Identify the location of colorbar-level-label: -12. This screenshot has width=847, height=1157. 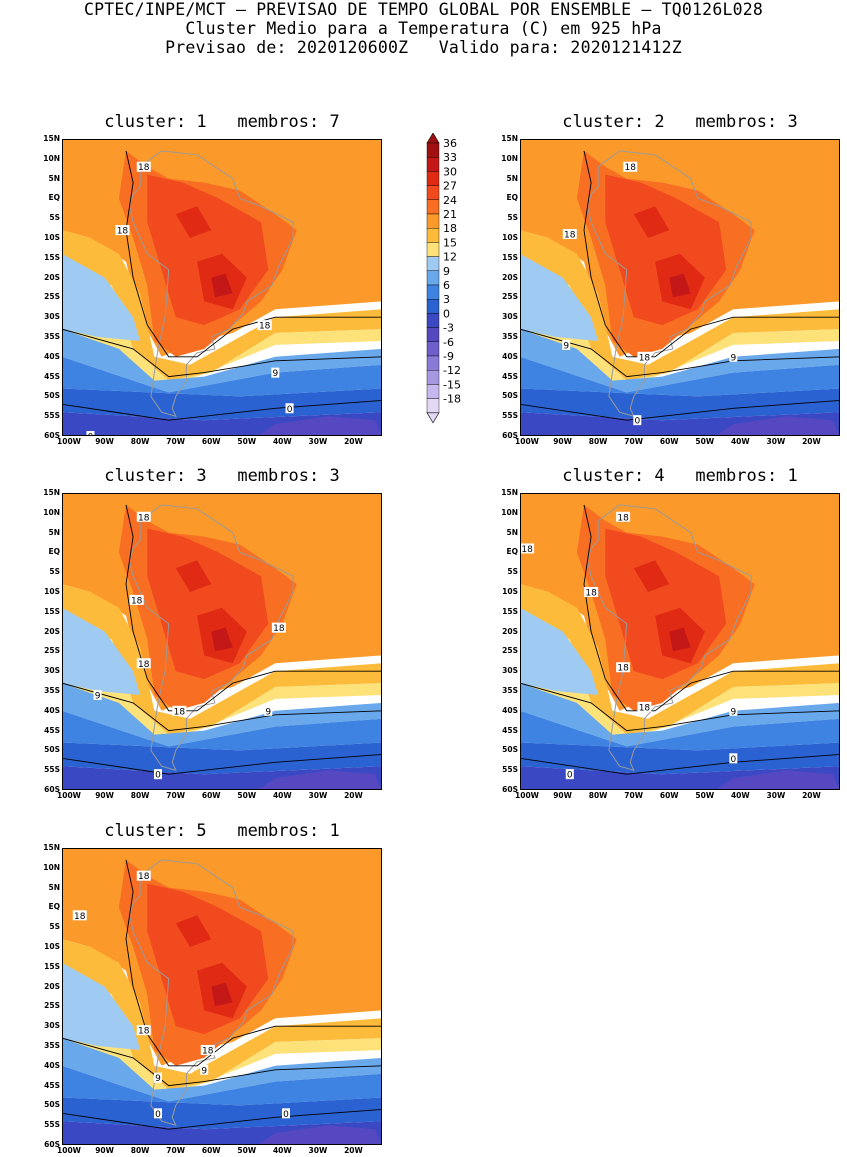
(452, 370).